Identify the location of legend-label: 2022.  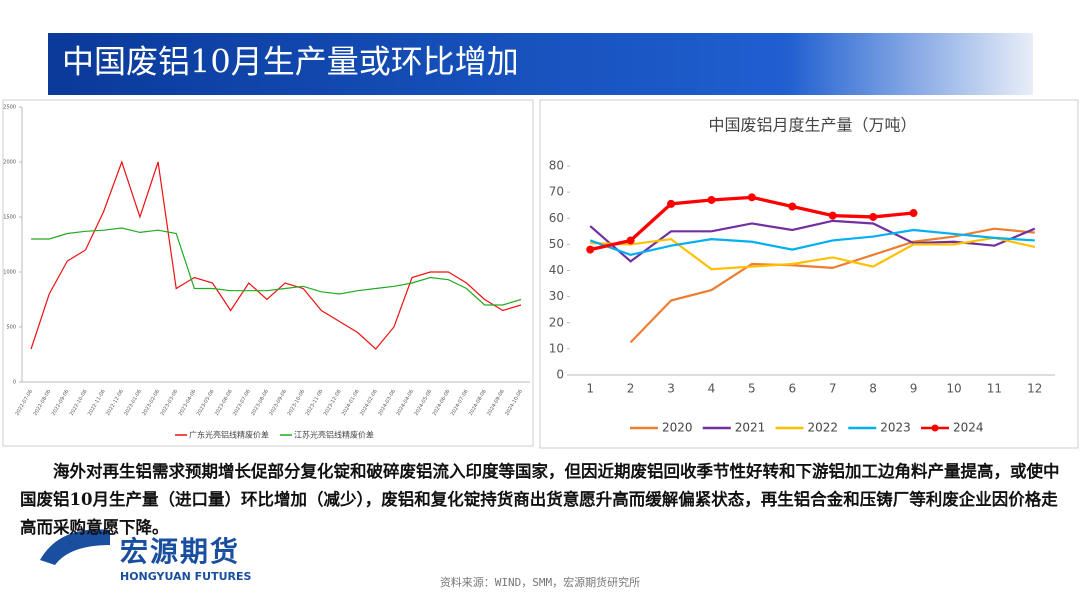
(823, 428).